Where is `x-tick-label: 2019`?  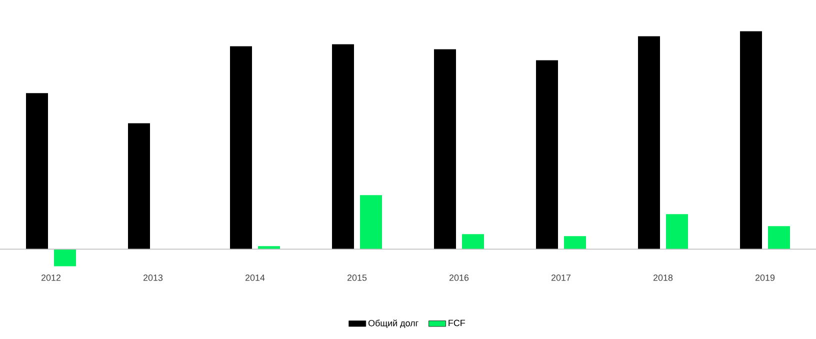
x-tick-label: 2019 is located at coordinates (765, 277).